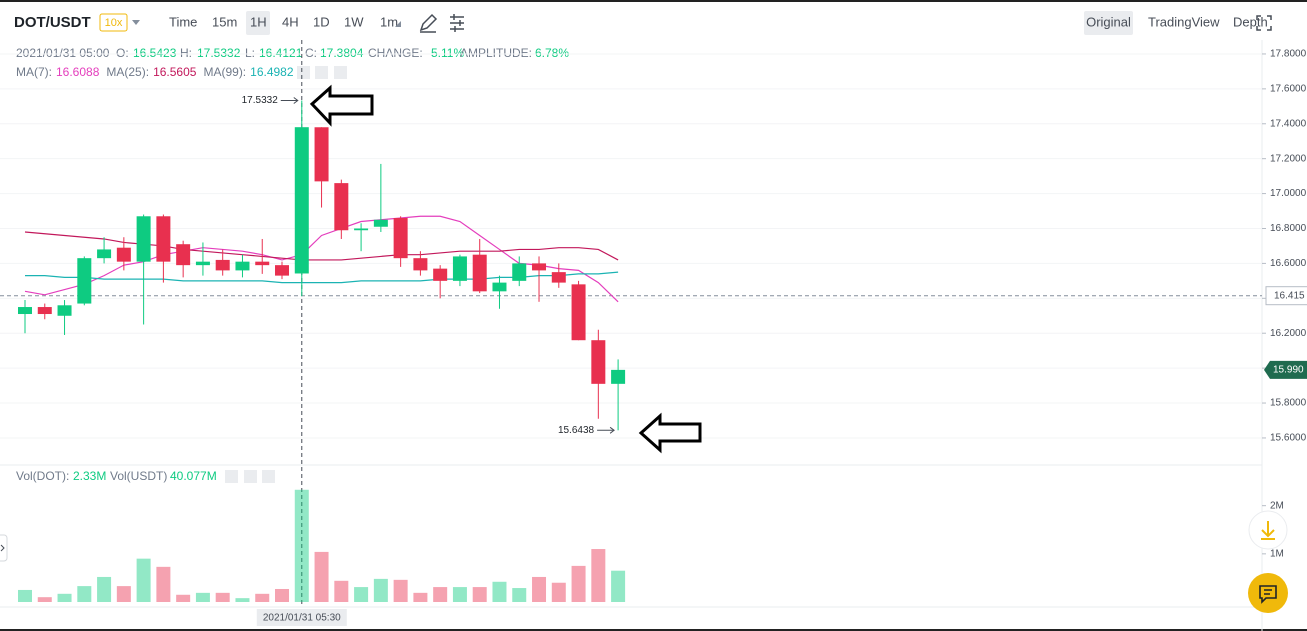 Image resolution: width=1307 pixels, height=631 pixels. I want to click on view-tab: TradingView, so click(1184, 21).